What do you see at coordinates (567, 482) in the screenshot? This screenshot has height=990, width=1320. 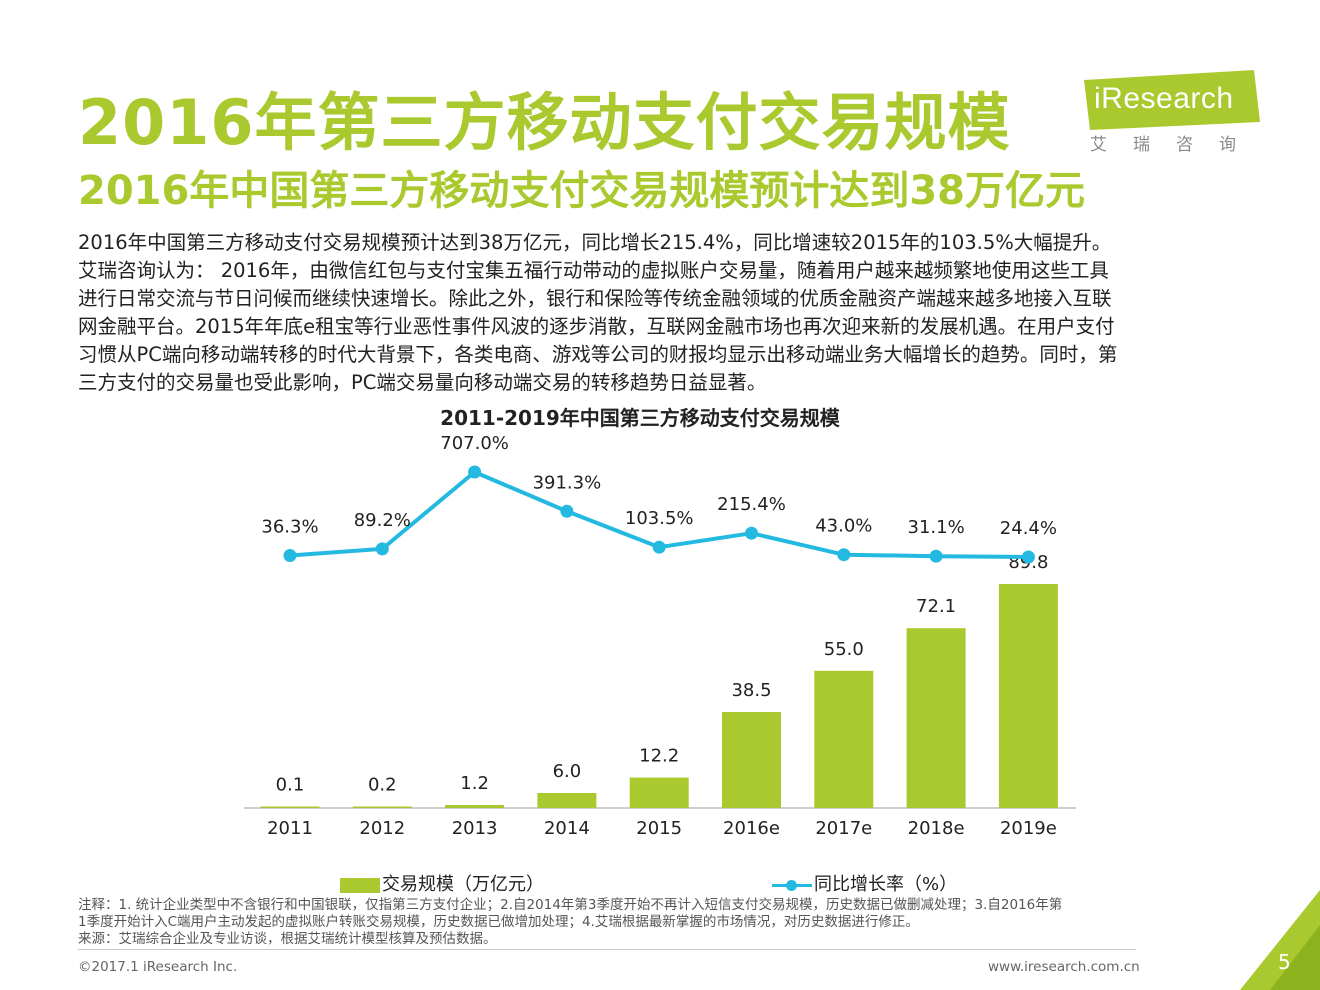 I see `growth-rate-label: 391.3%` at bounding box center [567, 482].